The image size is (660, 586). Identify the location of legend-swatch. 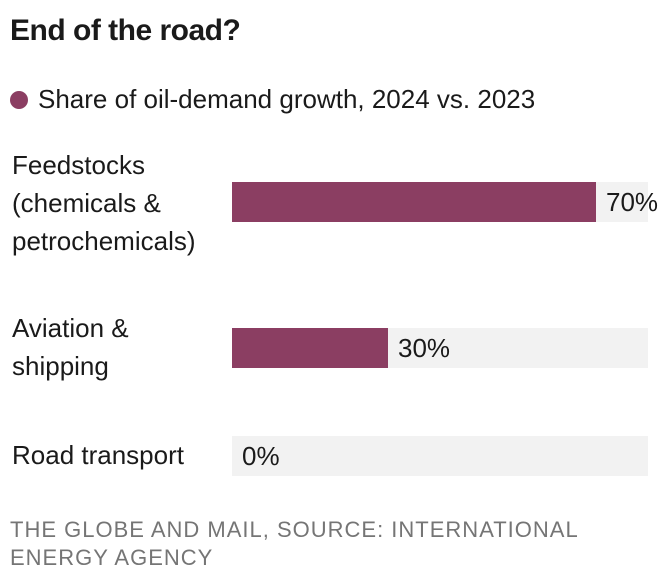
(19, 99).